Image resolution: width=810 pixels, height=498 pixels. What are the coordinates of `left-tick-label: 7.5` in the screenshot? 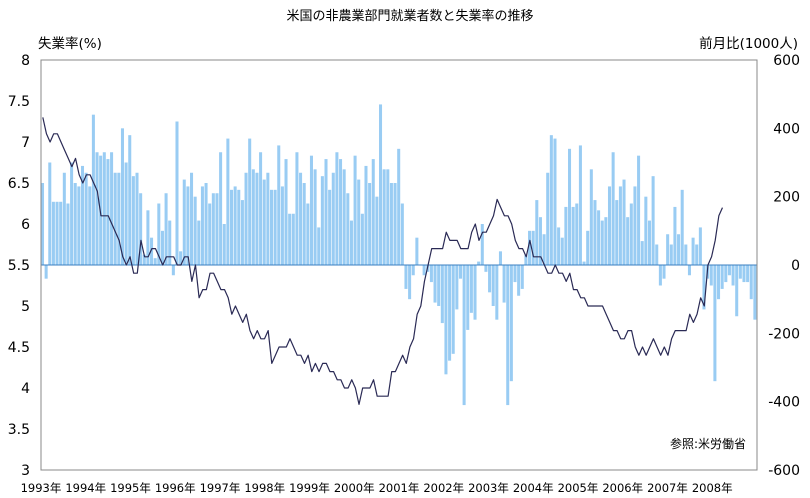 It's located at (19, 102).